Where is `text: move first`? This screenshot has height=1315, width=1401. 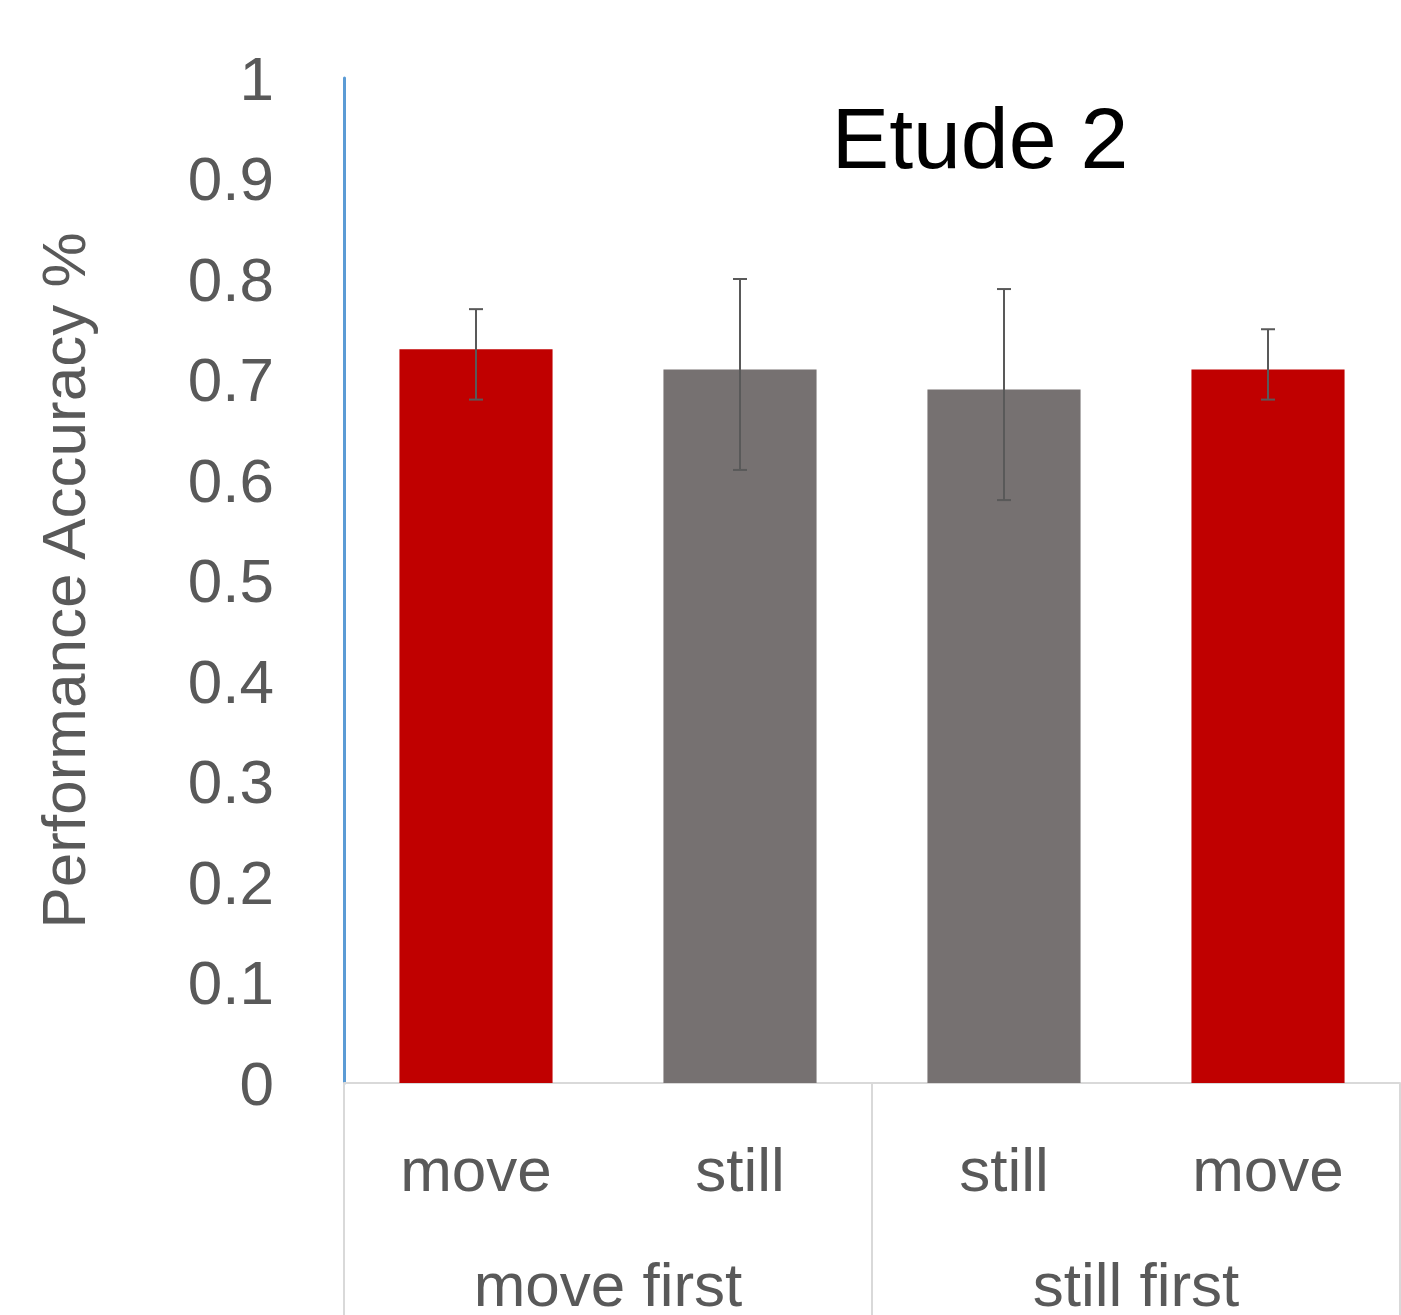 text: move first is located at coordinates (608, 1282).